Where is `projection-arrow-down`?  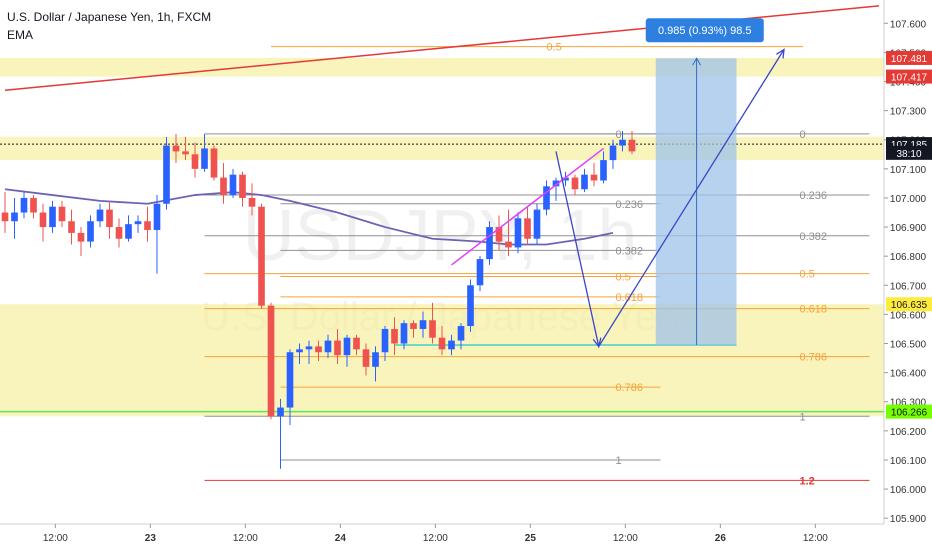 projection-arrow-down is located at coordinates (597, 342).